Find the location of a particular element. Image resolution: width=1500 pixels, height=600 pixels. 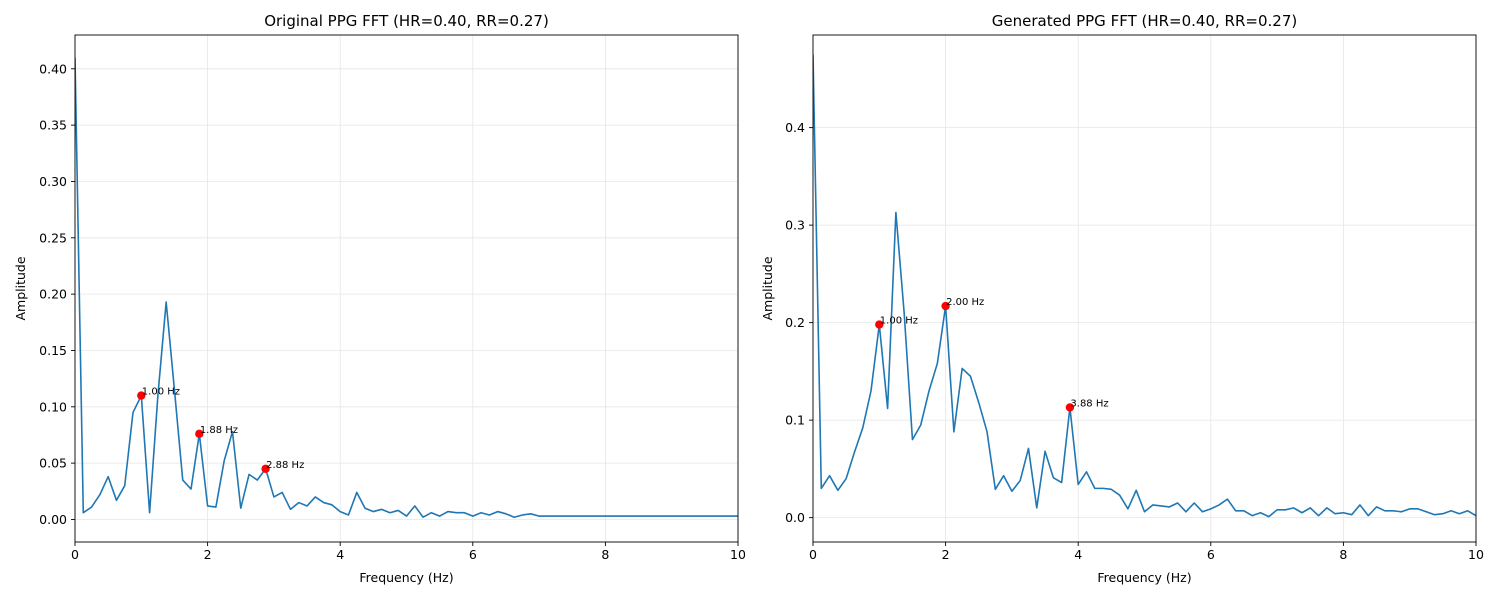

y-tick-label: 0.10 is located at coordinates (53, 406).